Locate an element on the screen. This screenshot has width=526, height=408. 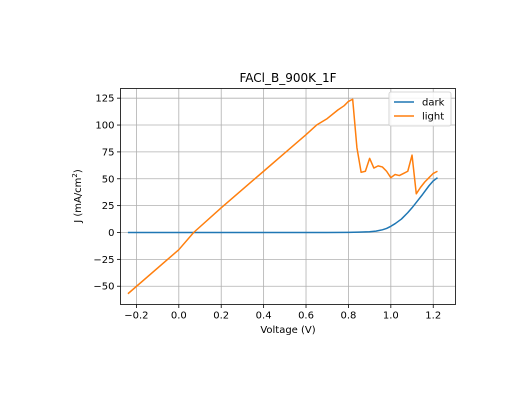
y-tick-label: 50 is located at coordinates (108, 179).